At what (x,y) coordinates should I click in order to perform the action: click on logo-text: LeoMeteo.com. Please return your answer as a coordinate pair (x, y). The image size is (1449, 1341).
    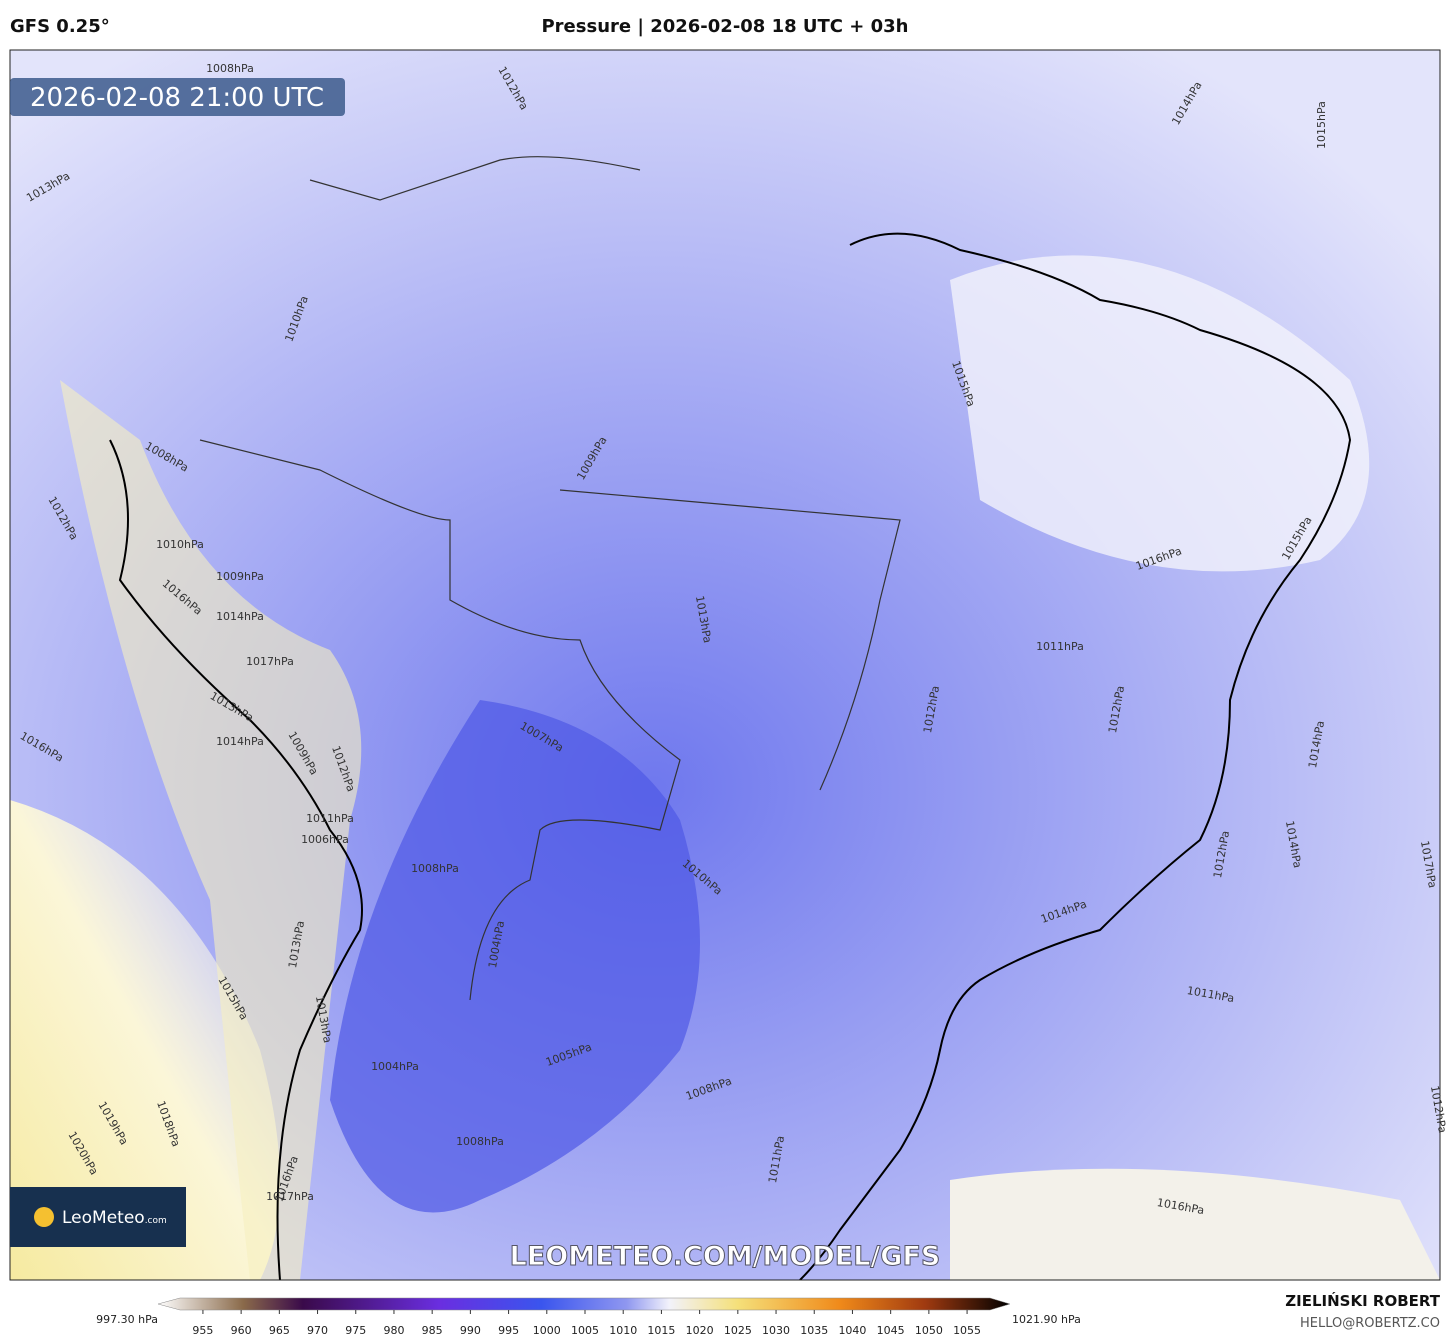
    Looking at the image, I should click on (114, 1218).